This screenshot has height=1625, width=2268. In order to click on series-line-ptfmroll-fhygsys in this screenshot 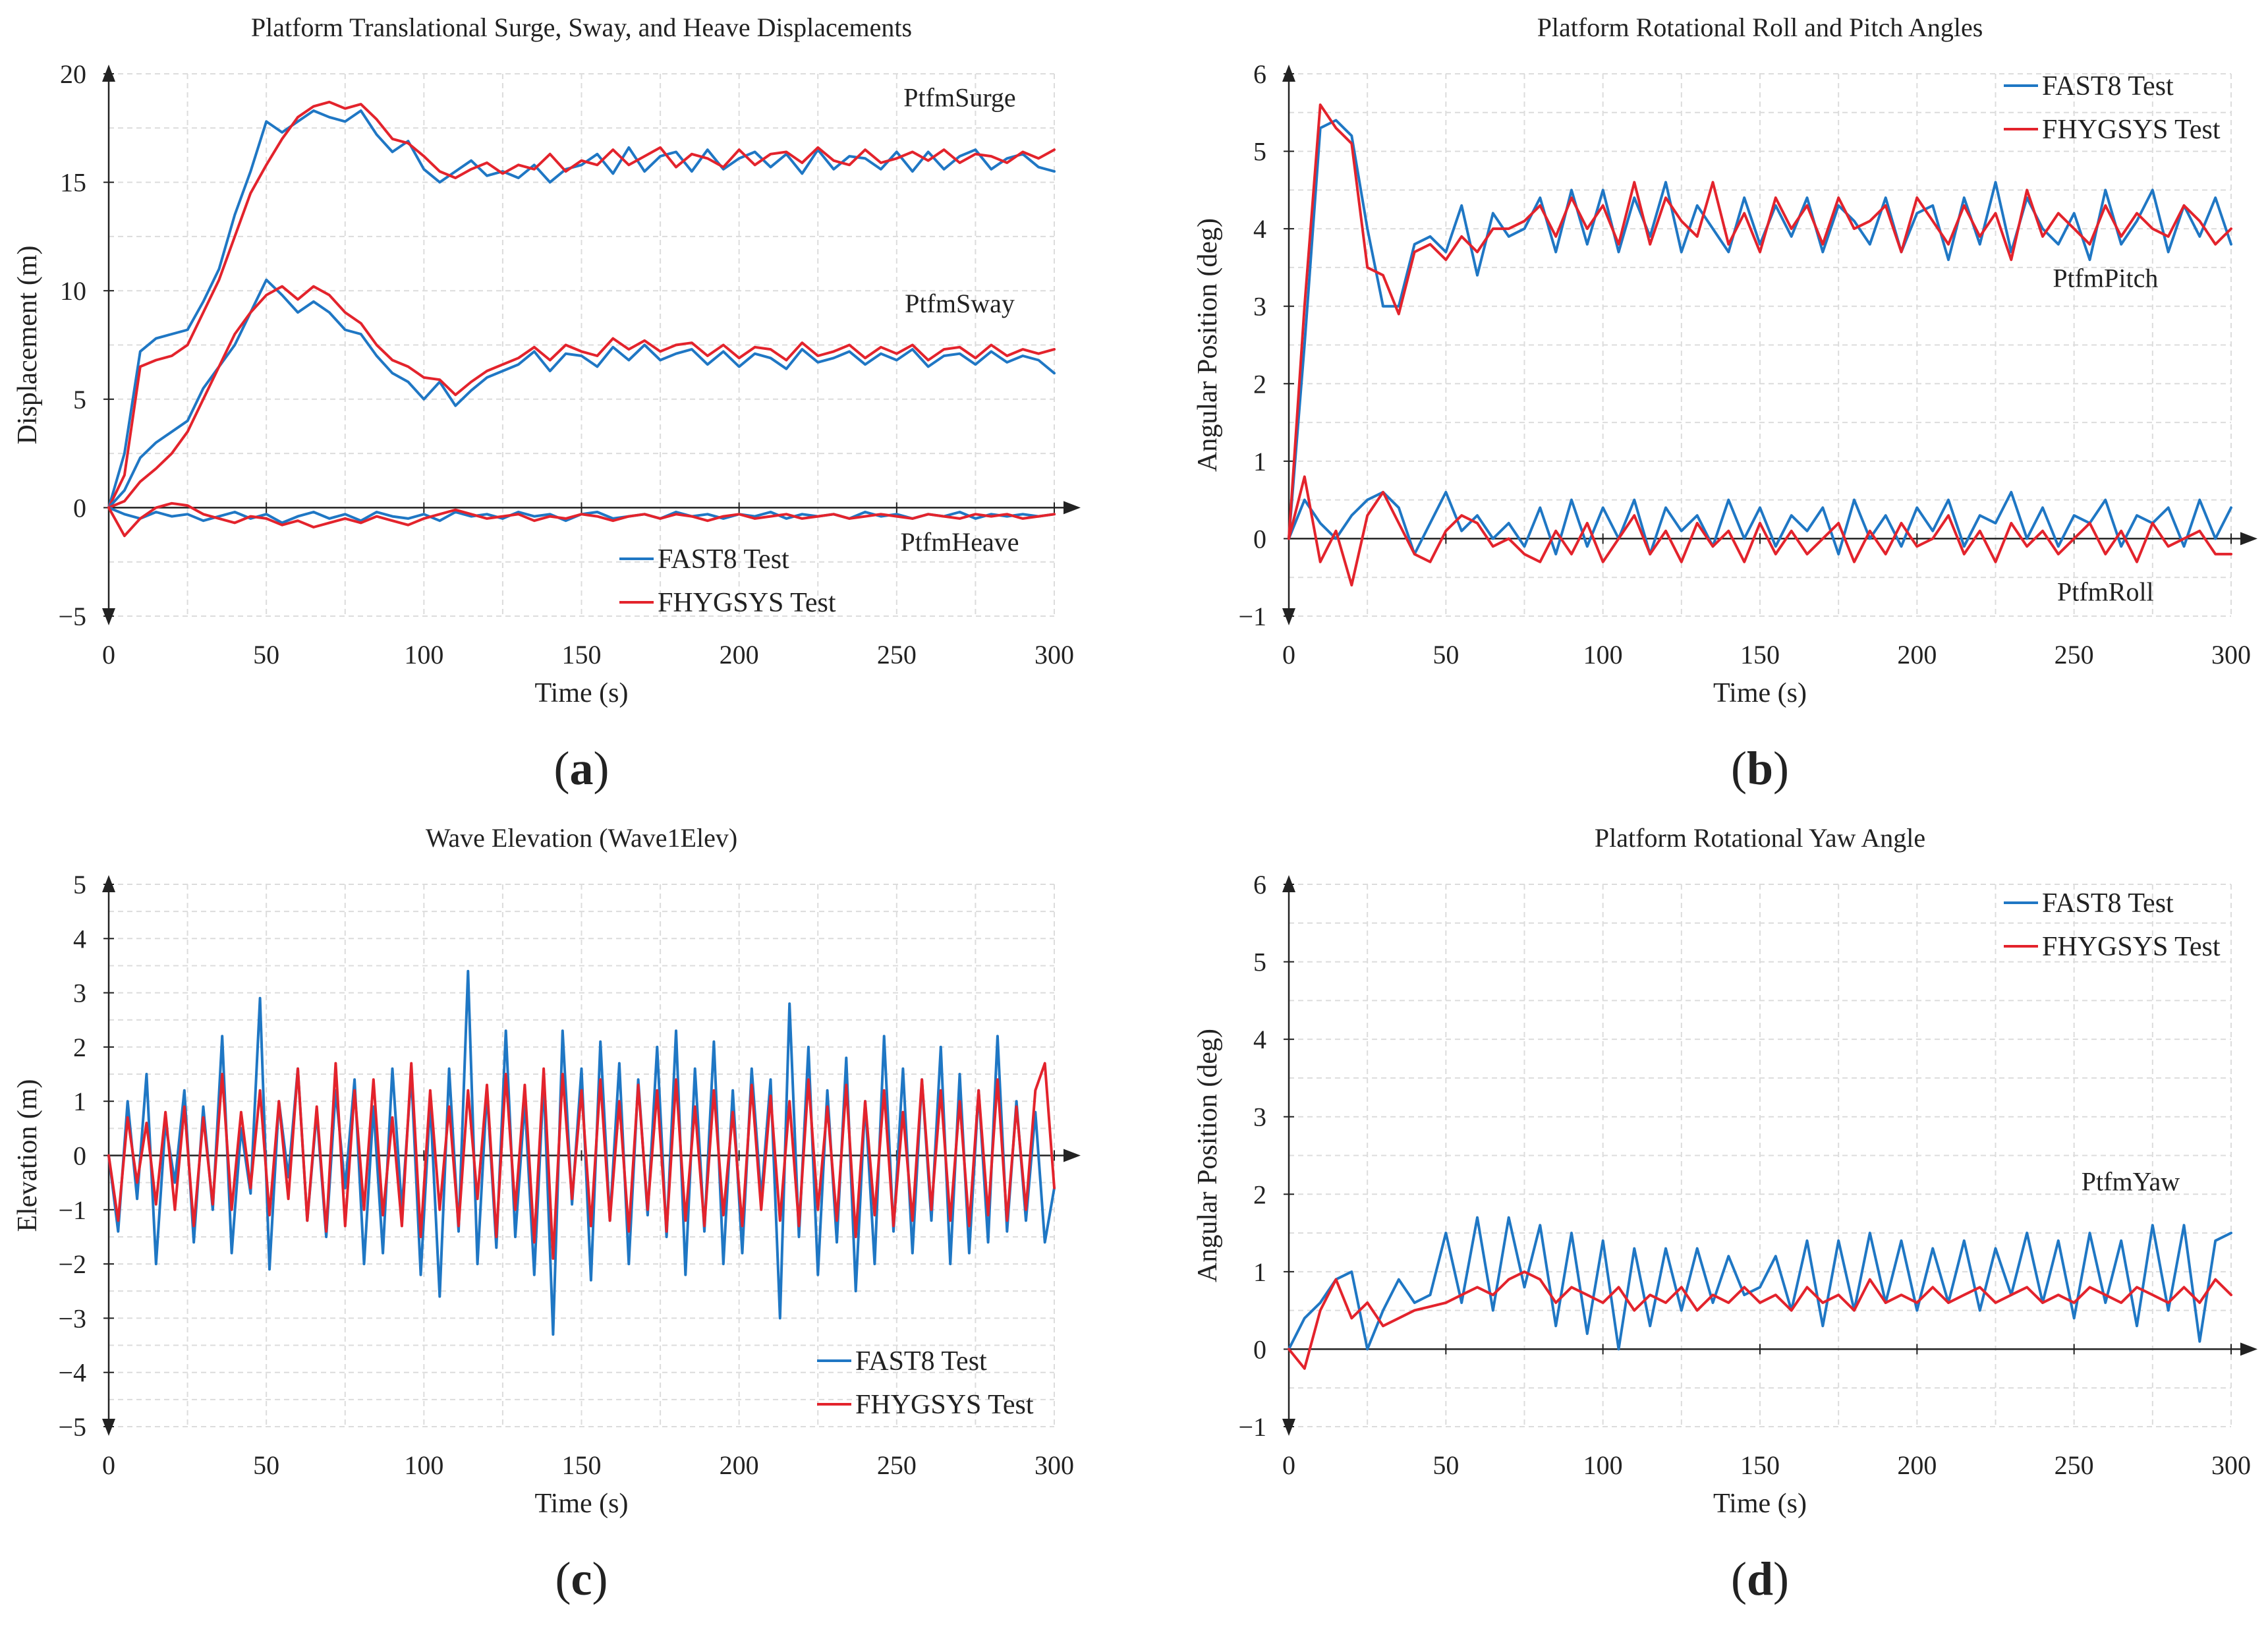, I will do `click(1760, 530)`.